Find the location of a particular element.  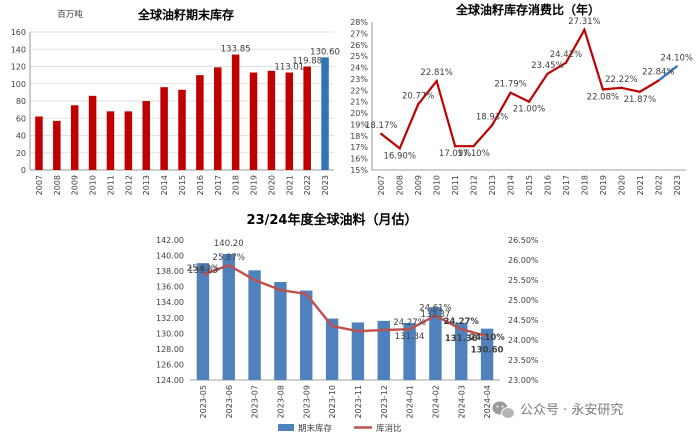

chart1-xtick: 2014 is located at coordinates (164, 185).